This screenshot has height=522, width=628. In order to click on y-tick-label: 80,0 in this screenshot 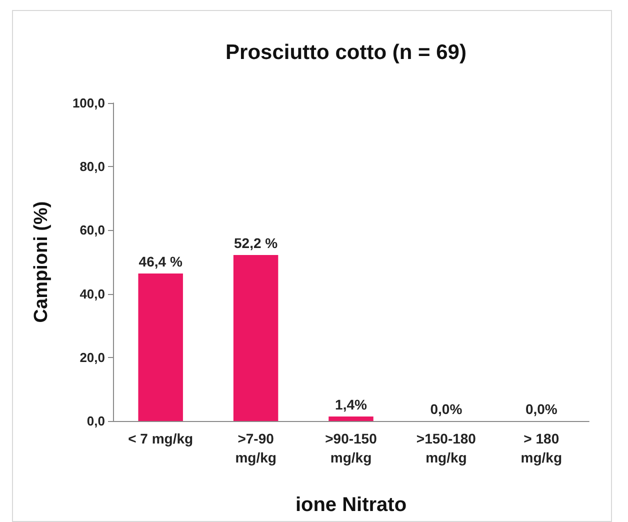, I will do `click(92, 166)`.